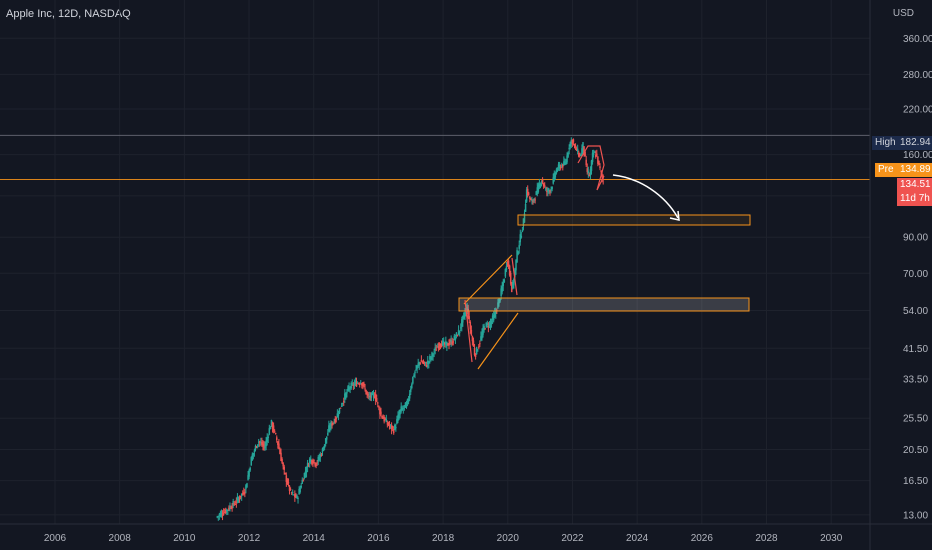 This screenshot has height=550, width=932. What do you see at coordinates (591, 168) in the screenshot?
I see `red-top-pattern` at bounding box center [591, 168].